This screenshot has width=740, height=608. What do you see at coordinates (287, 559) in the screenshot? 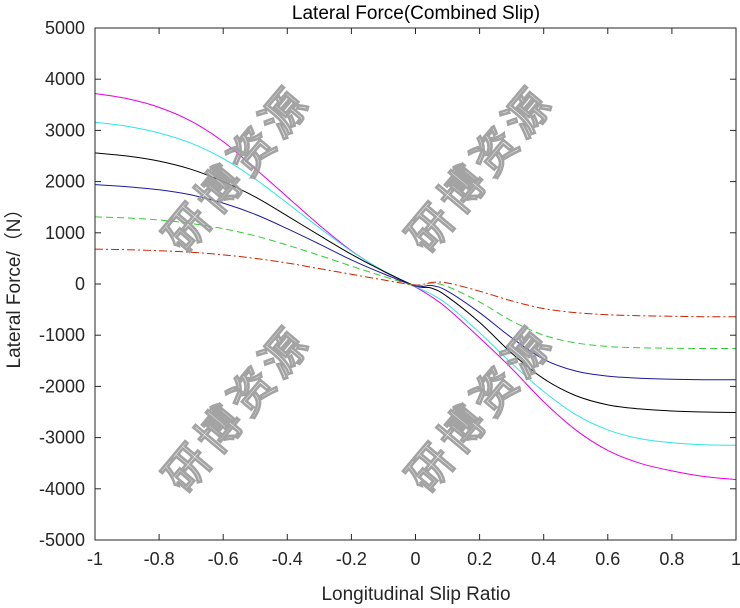
I see `x-tick-label: -0.4` at bounding box center [287, 559].